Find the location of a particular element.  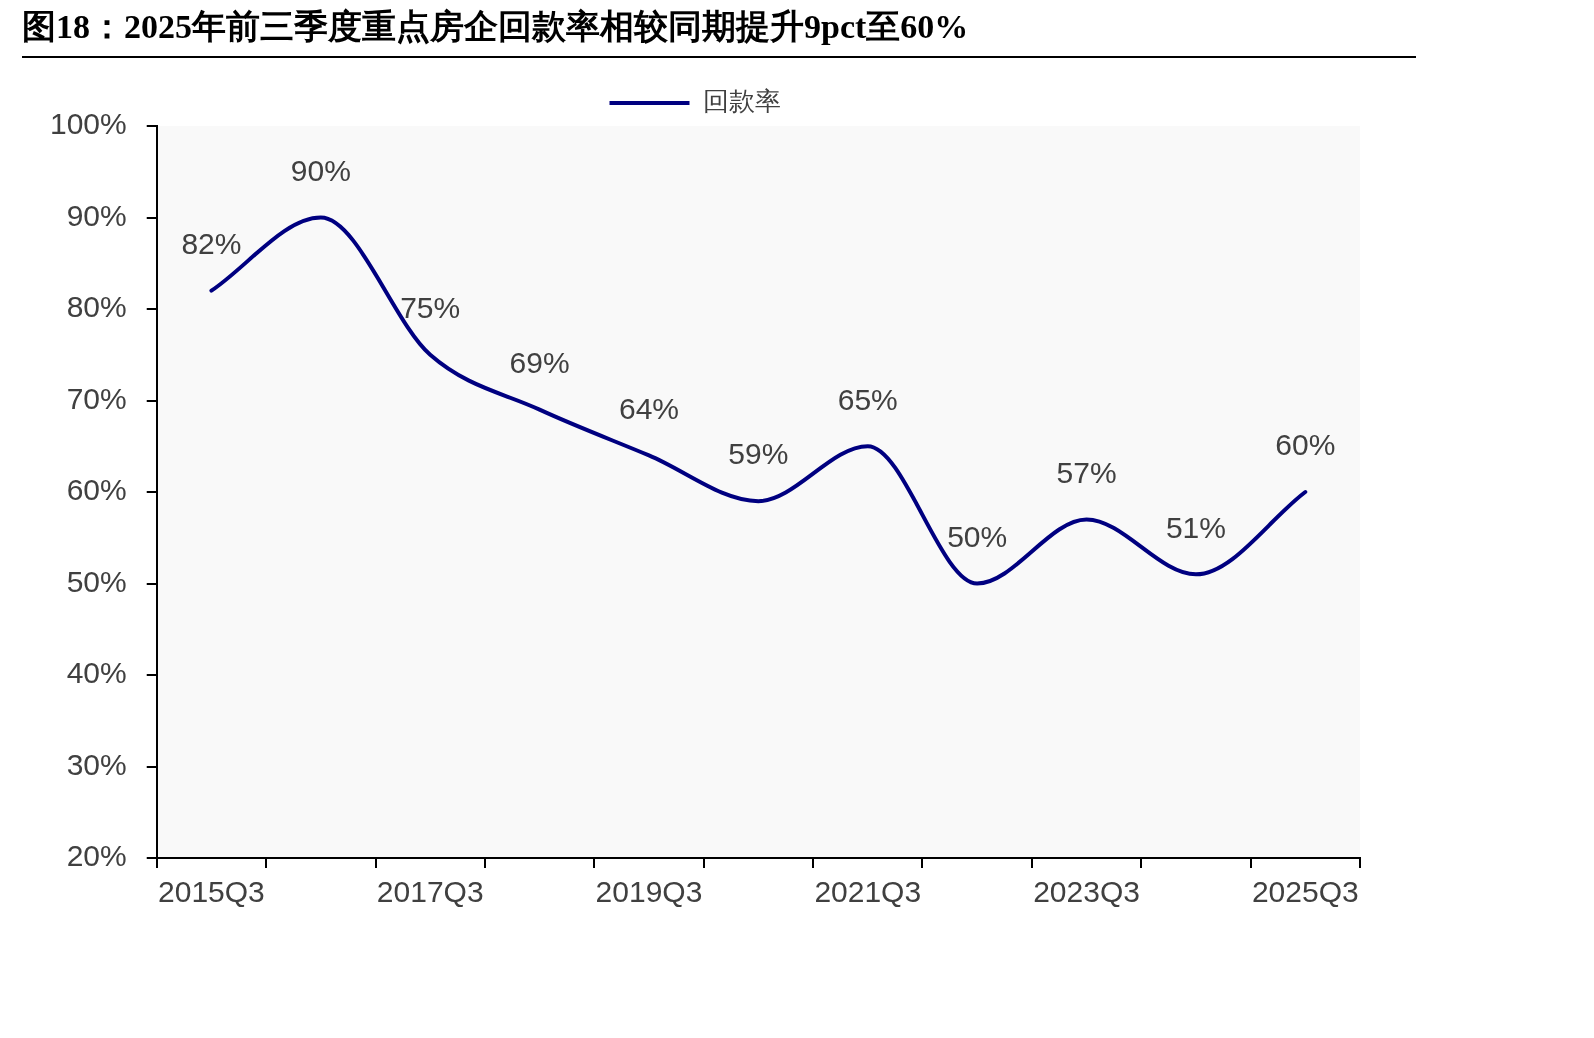

data-label: 82% is located at coordinates (211, 243).